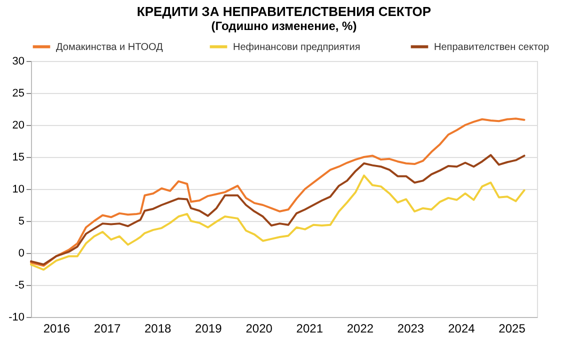 This screenshot has width=561, height=351. Describe the element at coordinates (462, 329) in the screenshot. I see `x-tick-label: 2024` at that location.